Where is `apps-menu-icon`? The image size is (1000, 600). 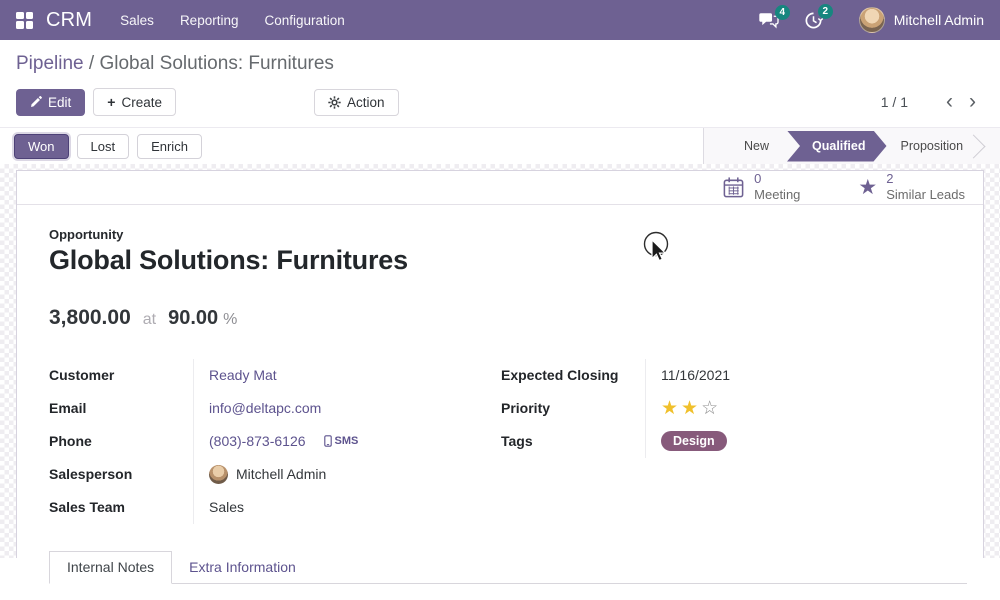
apps-menu-icon is located at coordinates (24, 20).